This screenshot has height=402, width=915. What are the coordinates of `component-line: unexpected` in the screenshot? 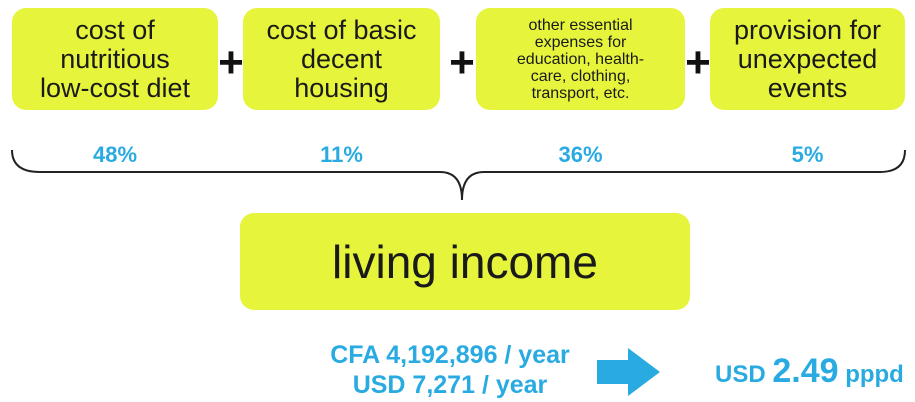 It's located at (807, 58).